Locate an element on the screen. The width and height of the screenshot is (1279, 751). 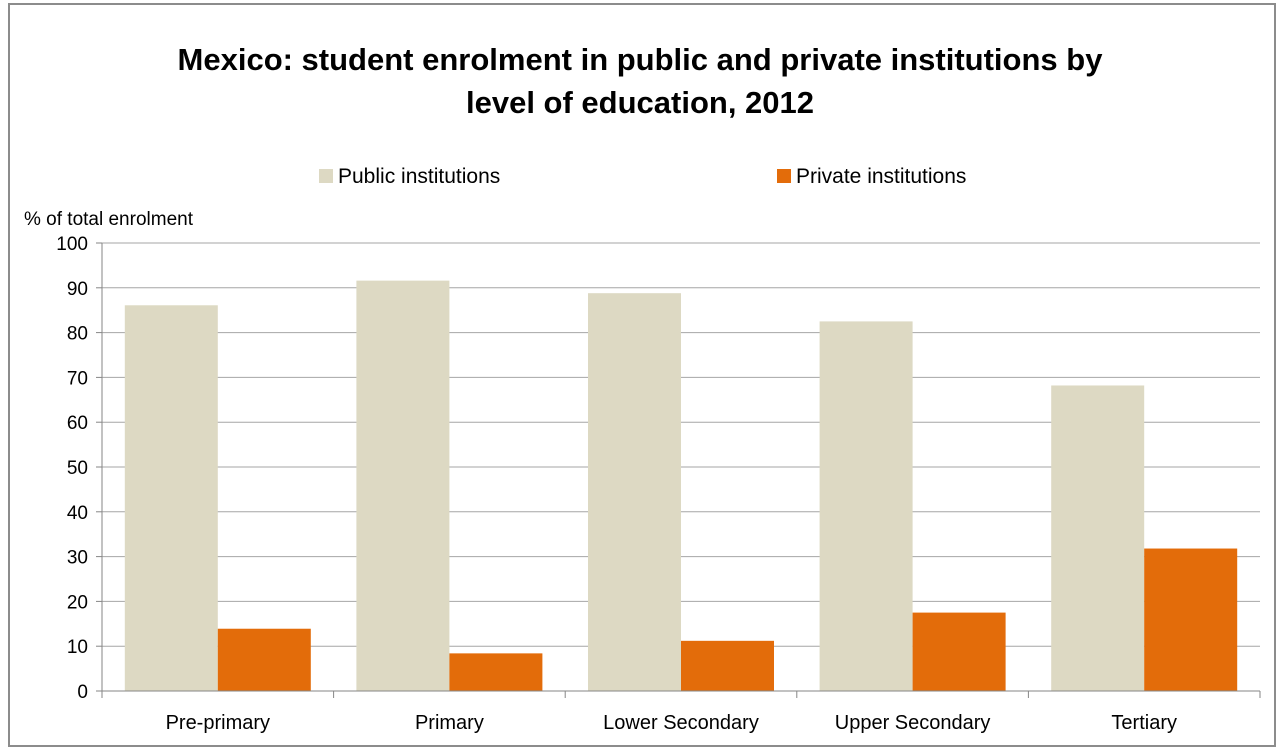
x-tick-label: Primary is located at coordinates (449, 723).